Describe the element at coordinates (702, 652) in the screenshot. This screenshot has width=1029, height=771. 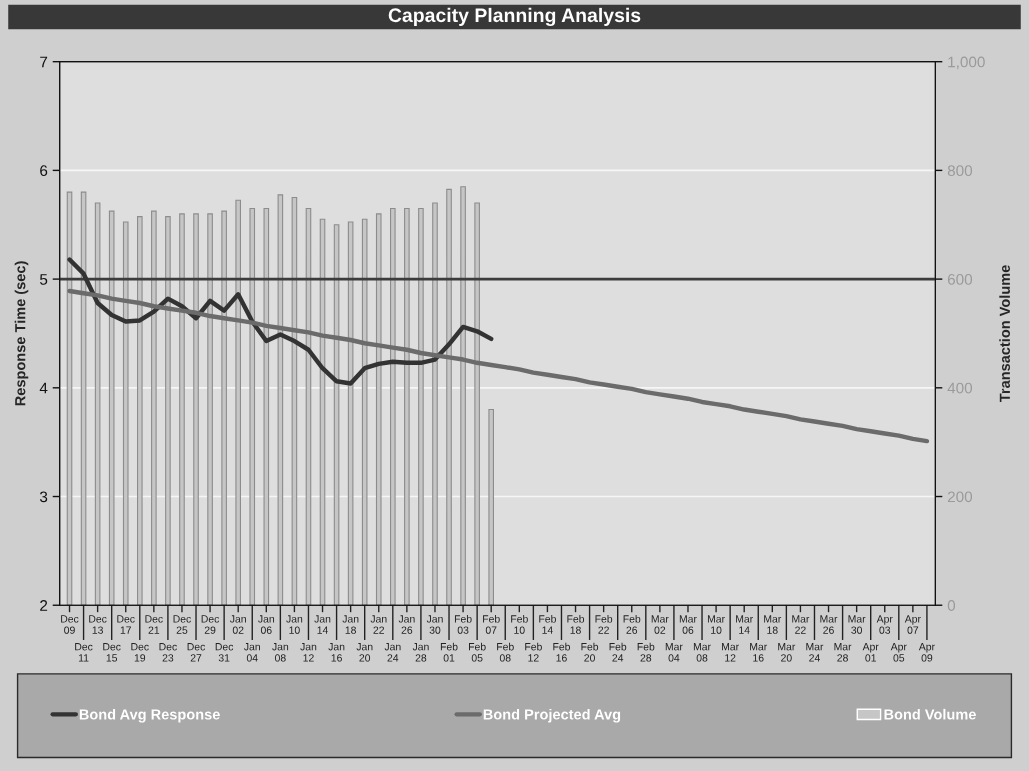
I see `x-tick-label: Mar 08` at that location.